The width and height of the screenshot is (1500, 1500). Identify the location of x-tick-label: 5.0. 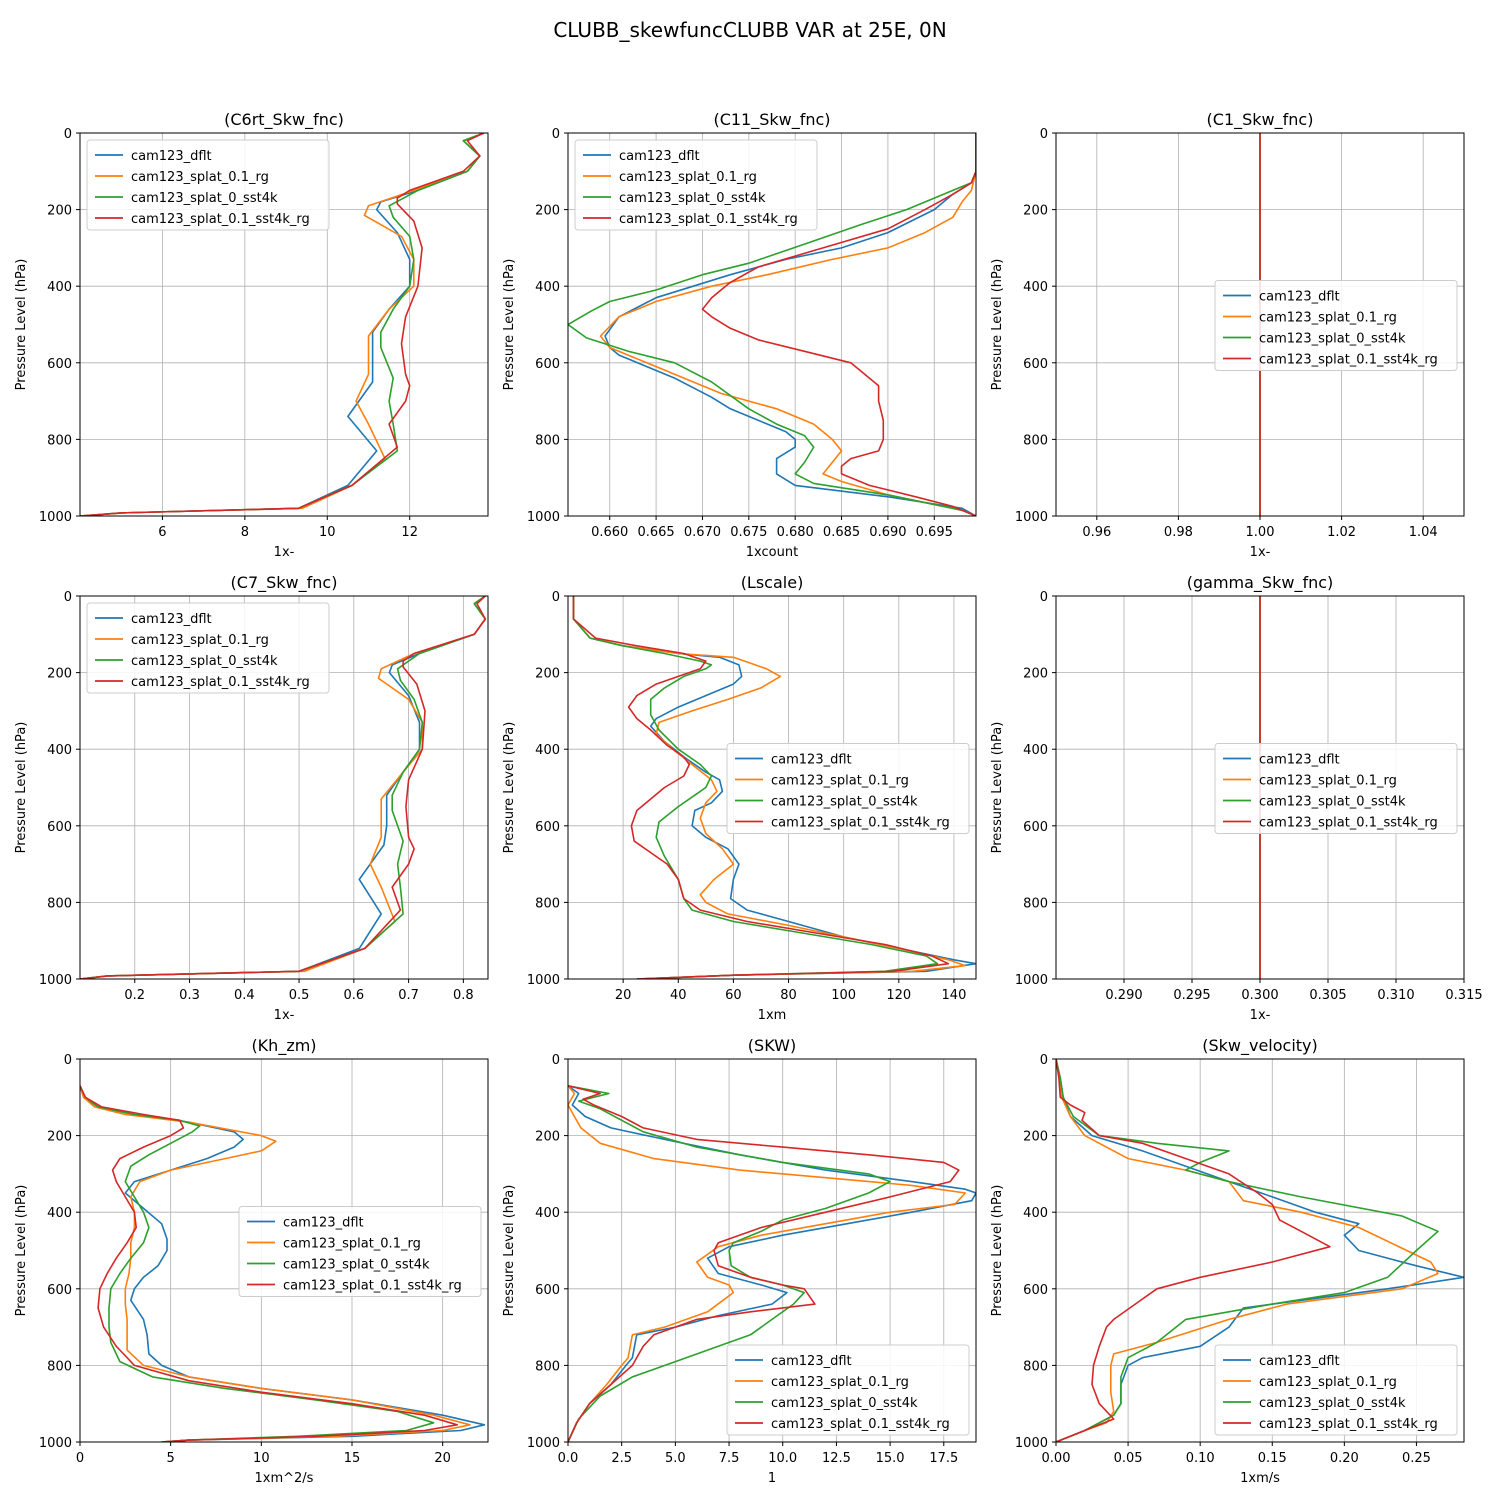
(675, 1458).